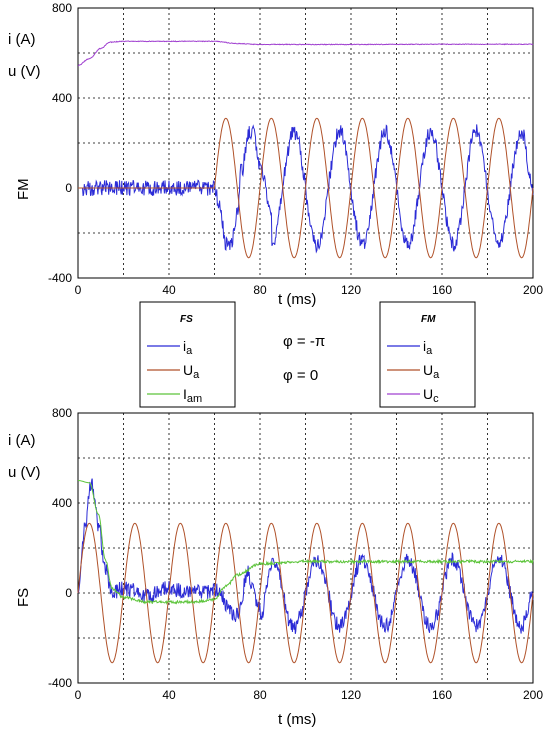 This screenshot has width=550, height=733. I want to click on fm-y-tick-label: 400, so click(62, 98).